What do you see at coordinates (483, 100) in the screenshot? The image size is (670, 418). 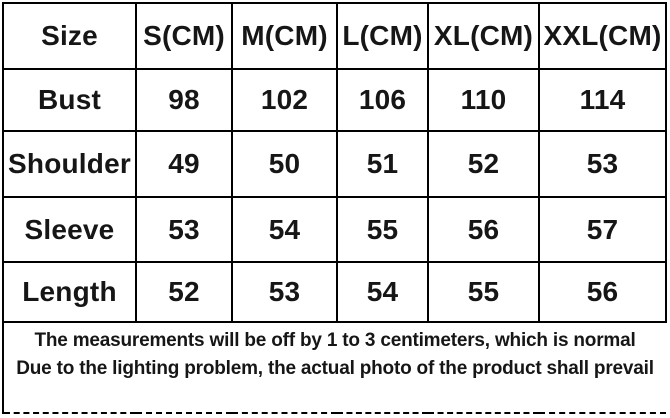 I see `value-cell: 110` at bounding box center [483, 100].